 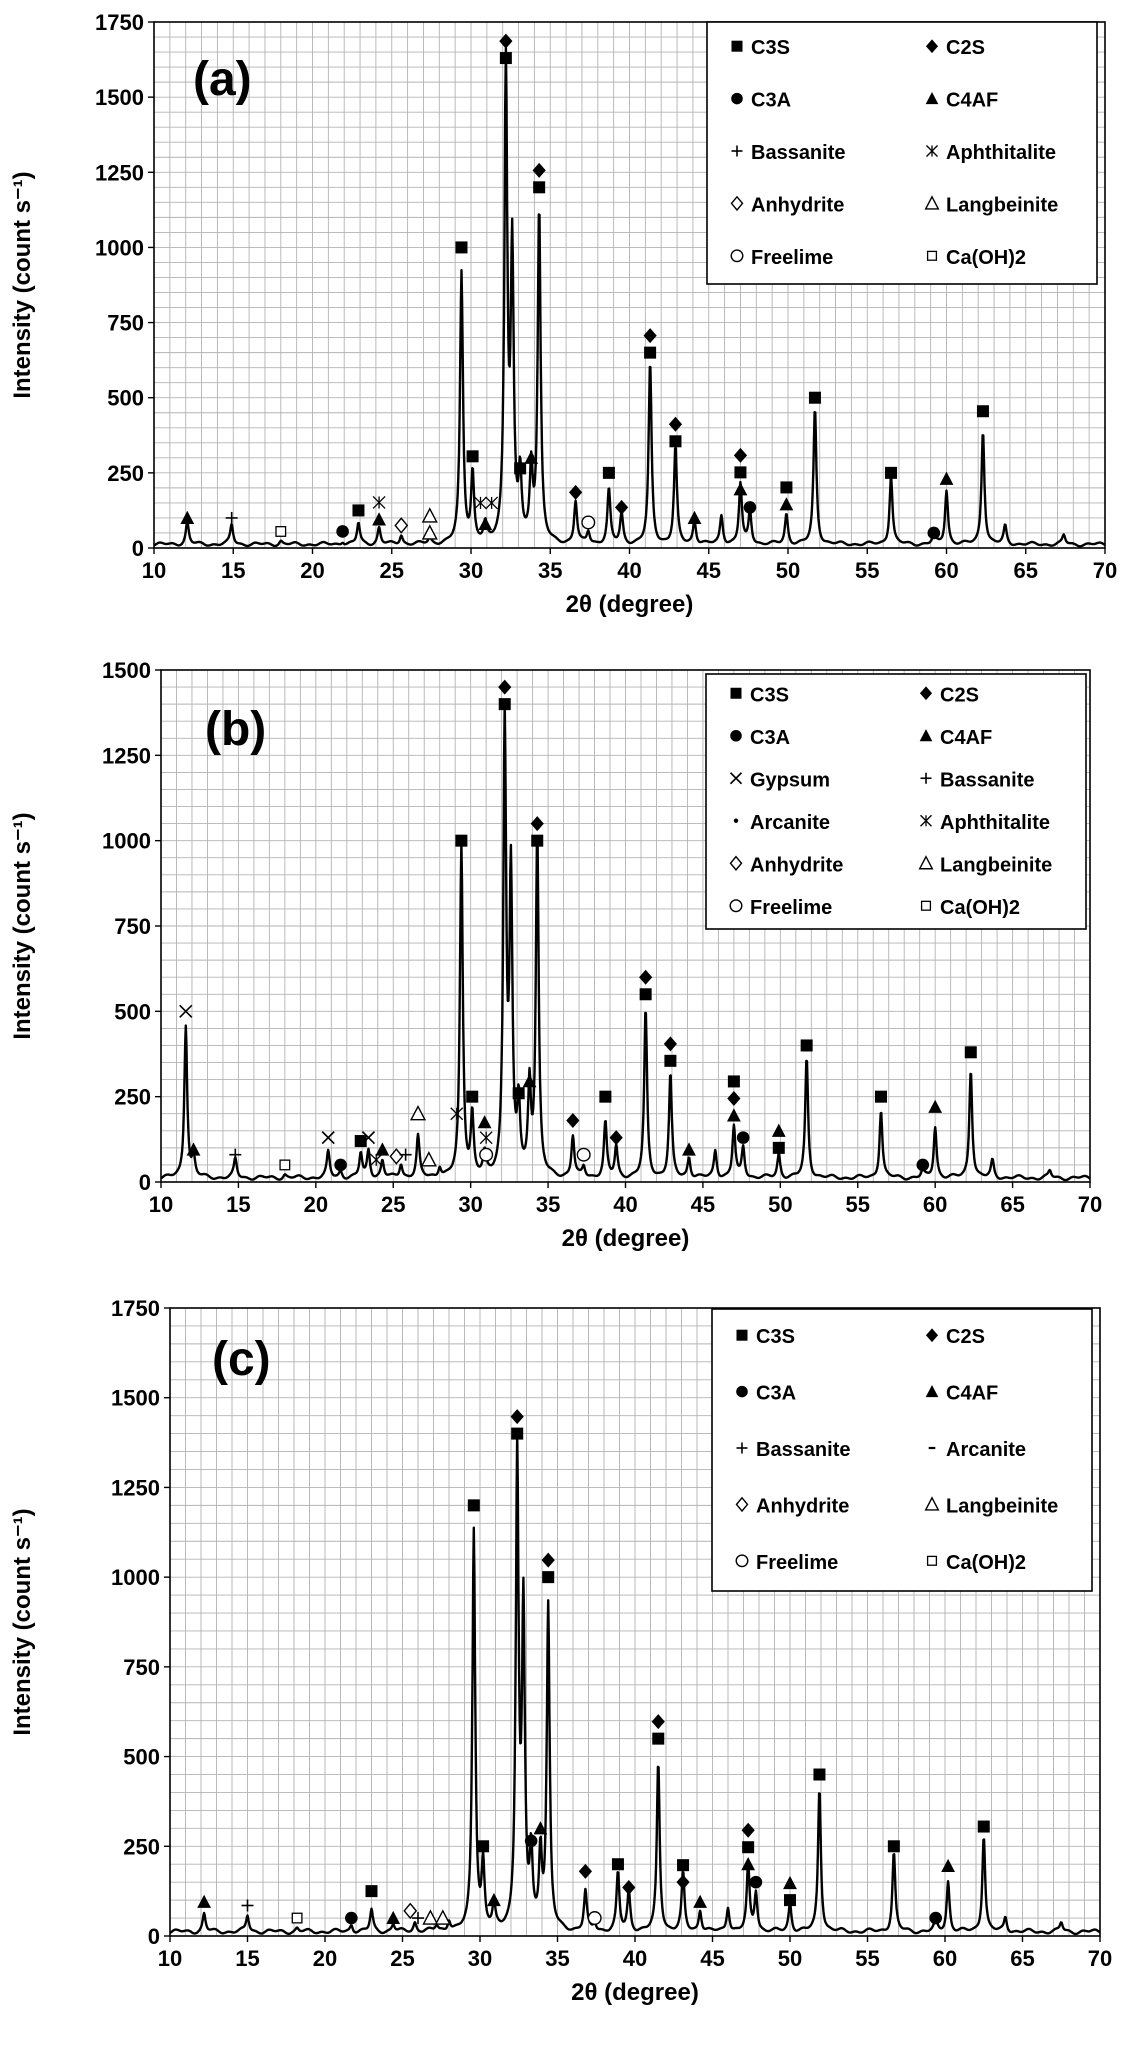 I want to click on x-tick-label: 60, so click(x=946, y=570).